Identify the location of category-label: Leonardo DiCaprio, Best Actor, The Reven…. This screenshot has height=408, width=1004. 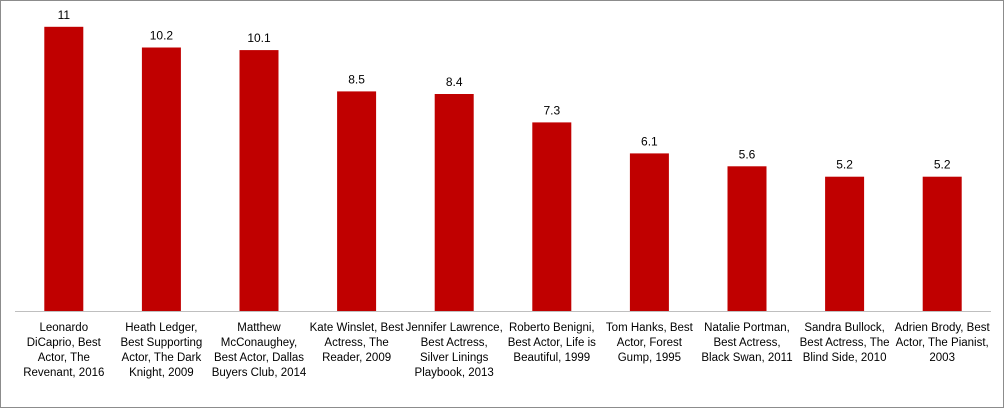
(64, 350).